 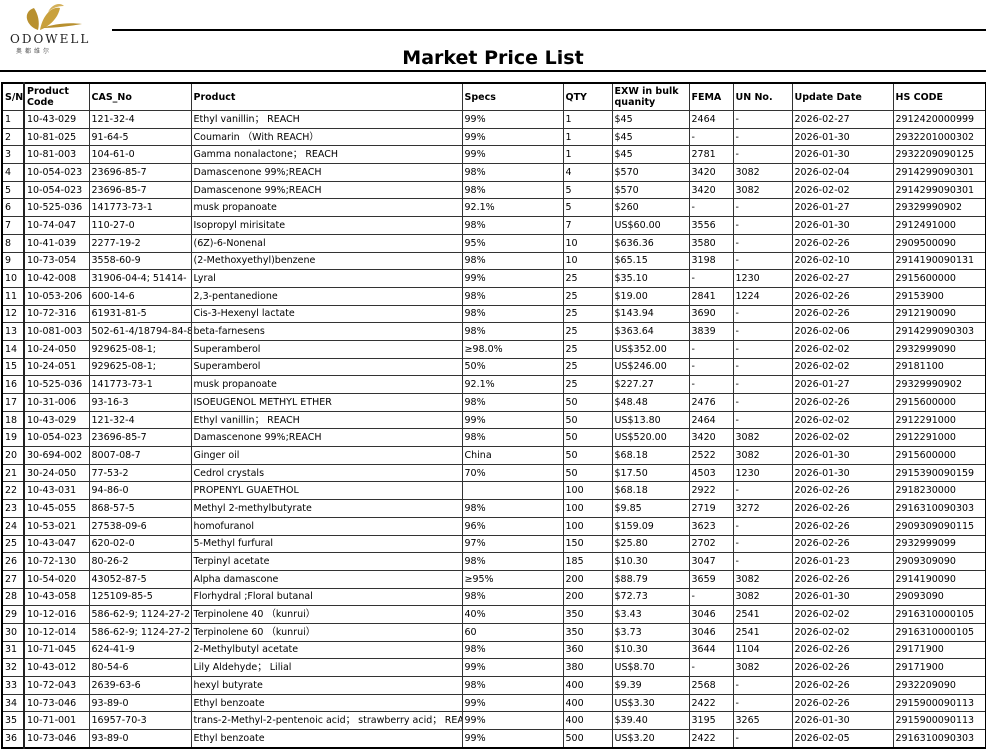 What do you see at coordinates (842, 96) in the screenshot?
I see `column-header-update-date: Update Date` at bounding box center [842, 96].